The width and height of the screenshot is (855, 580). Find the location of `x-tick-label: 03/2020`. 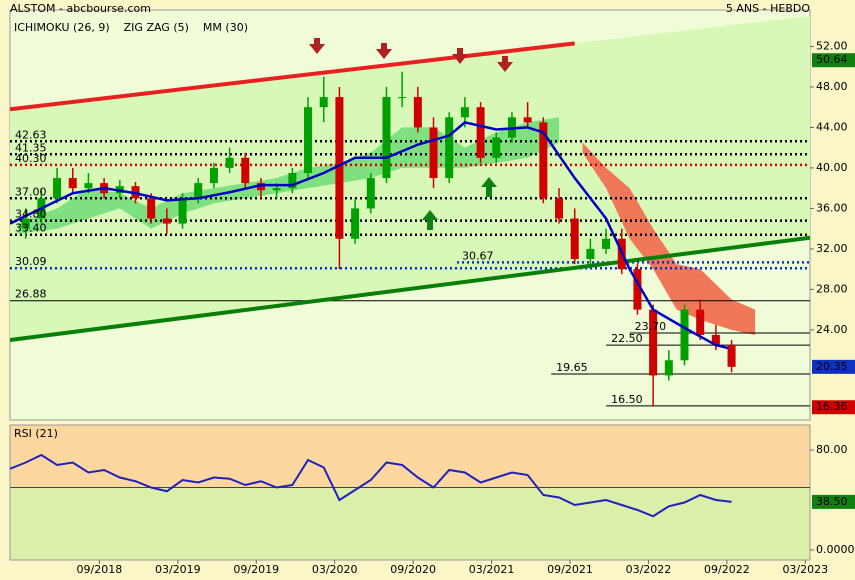

x-tick-label: 03/2020 is located at coordinates (335, 569).